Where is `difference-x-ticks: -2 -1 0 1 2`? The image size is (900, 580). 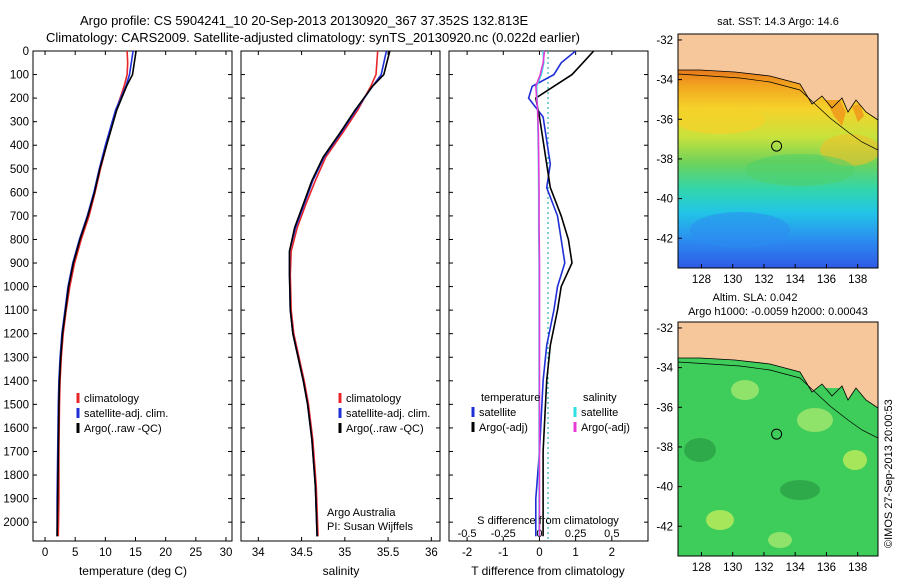
difference-x-ticks: -2 -1 0 1 2 is located at coordinates (538, 305).